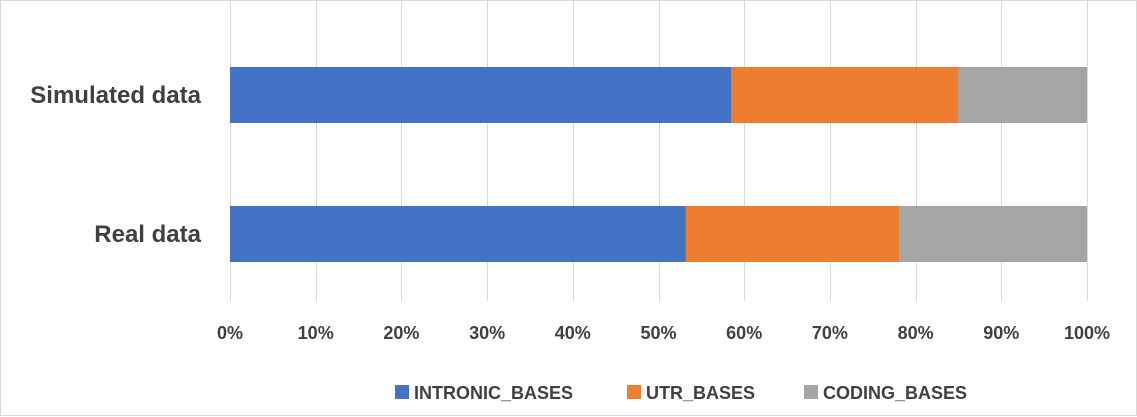 The height and width of the screenshot is (417, 1137). I want to click on legend-label: UTR_BASES, so click(700, 393).